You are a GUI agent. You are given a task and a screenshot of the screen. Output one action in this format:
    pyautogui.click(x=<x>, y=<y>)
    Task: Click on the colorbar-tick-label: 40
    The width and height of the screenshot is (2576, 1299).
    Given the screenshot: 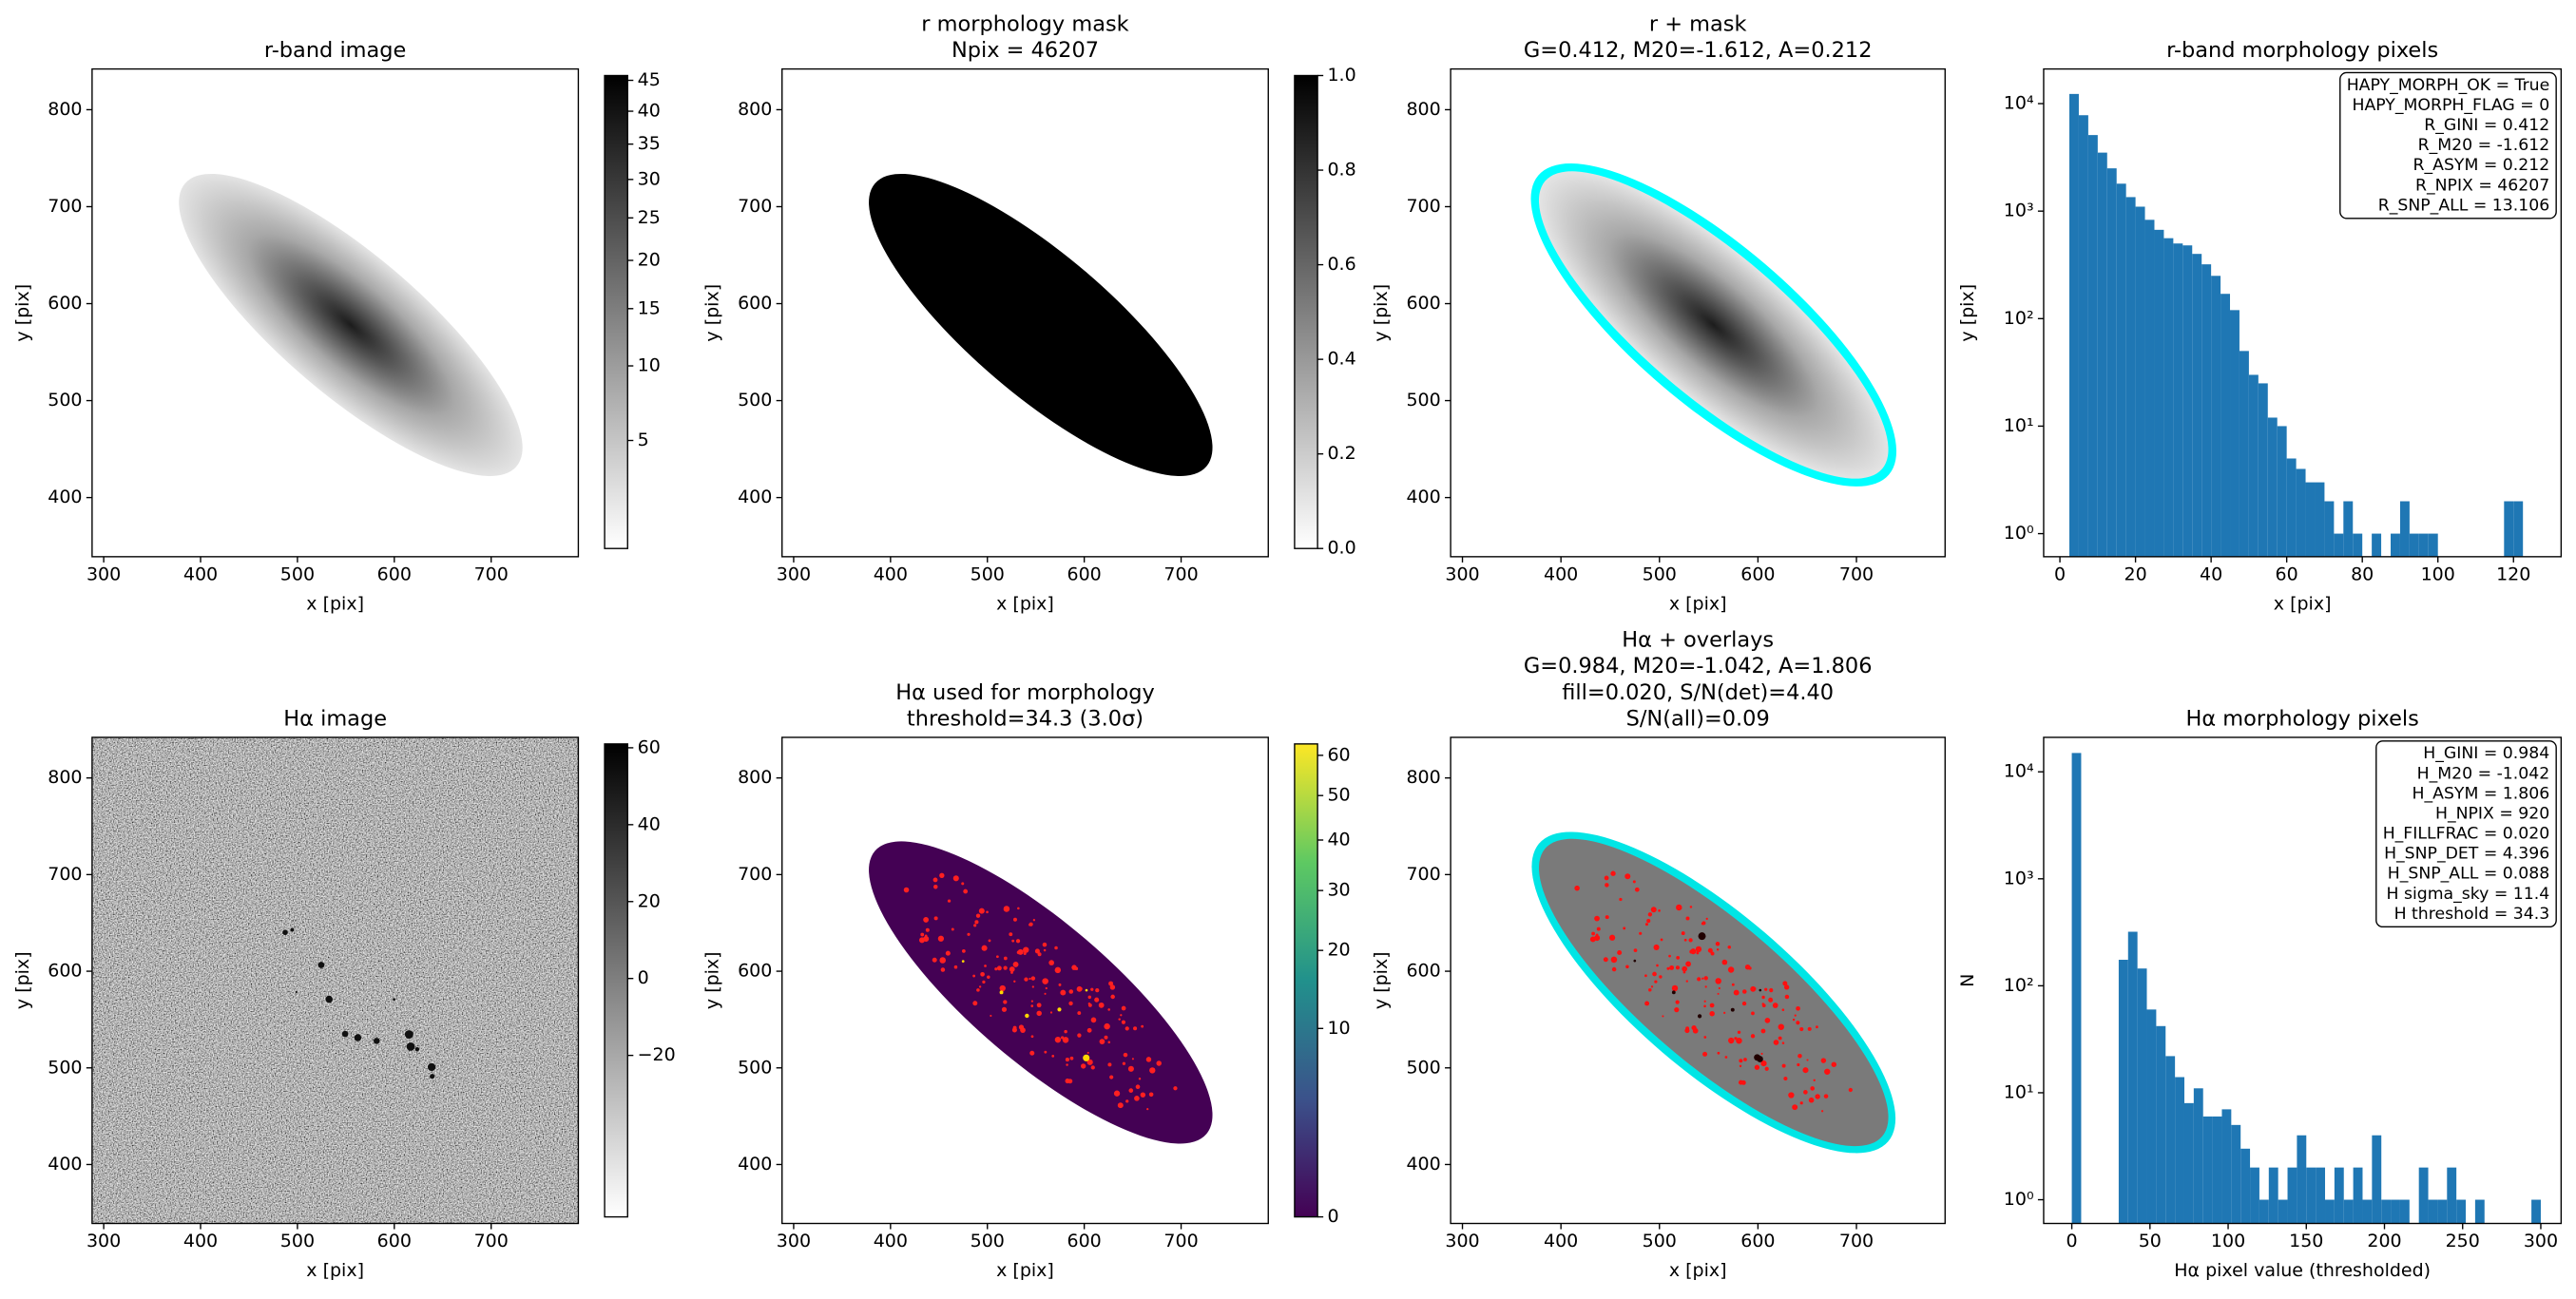 What is the action you would take?
    pyautogui.click(x=1338, y=839)
    